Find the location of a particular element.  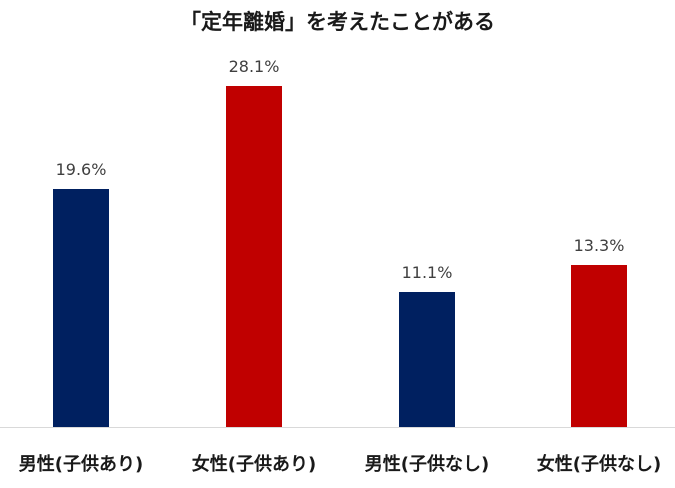

x-axis-baseline is located at coordinates (337, 427).